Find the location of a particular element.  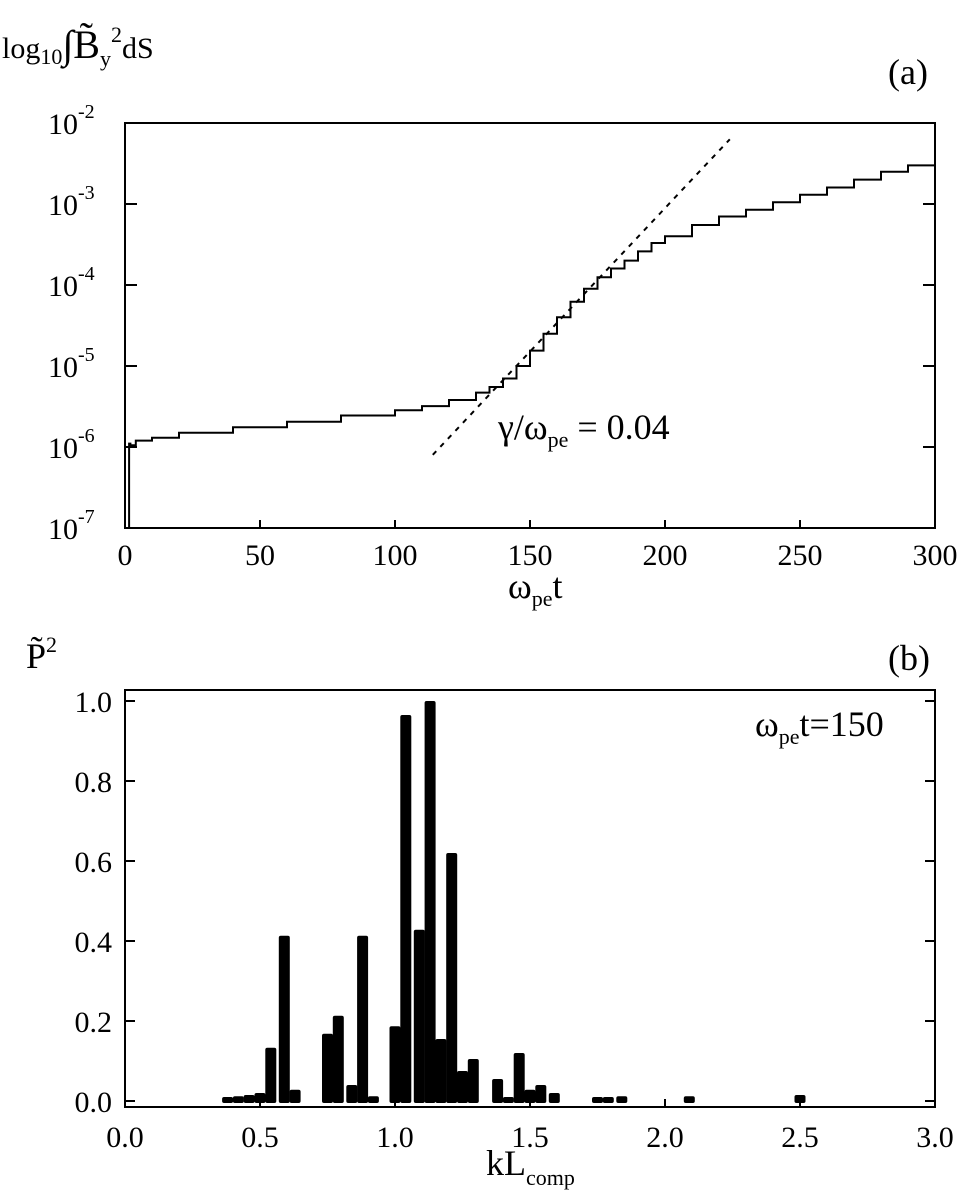

panel-a-x-tick-label: 0 is located at coordinates (125, 555).